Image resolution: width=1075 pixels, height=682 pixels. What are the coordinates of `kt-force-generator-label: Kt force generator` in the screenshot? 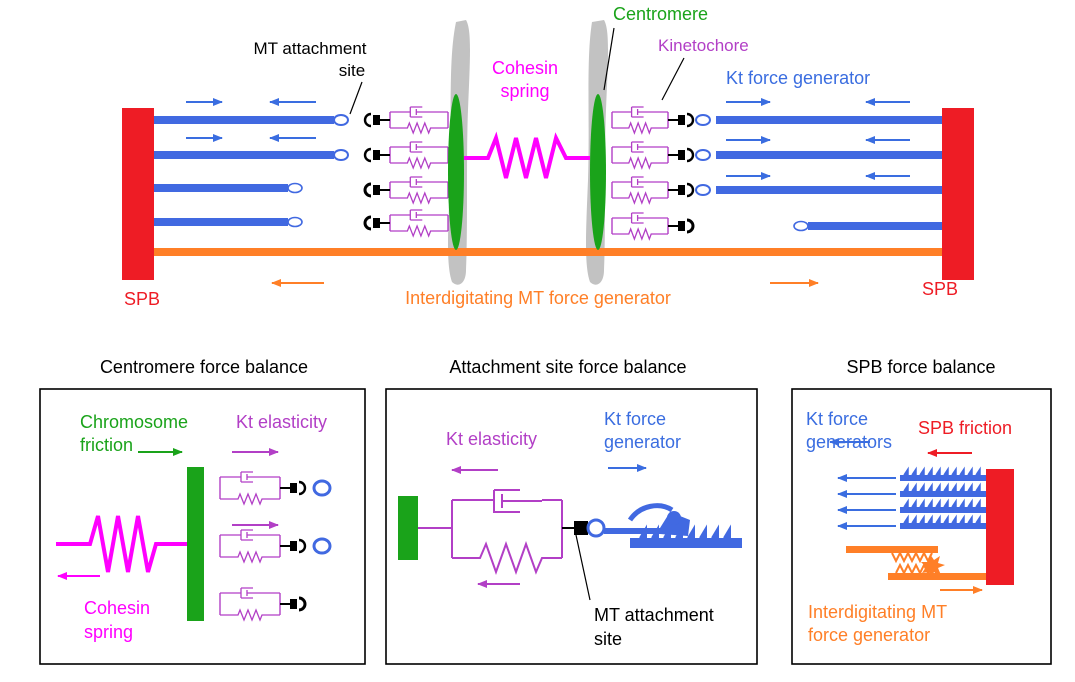 It's located at (798, 78).